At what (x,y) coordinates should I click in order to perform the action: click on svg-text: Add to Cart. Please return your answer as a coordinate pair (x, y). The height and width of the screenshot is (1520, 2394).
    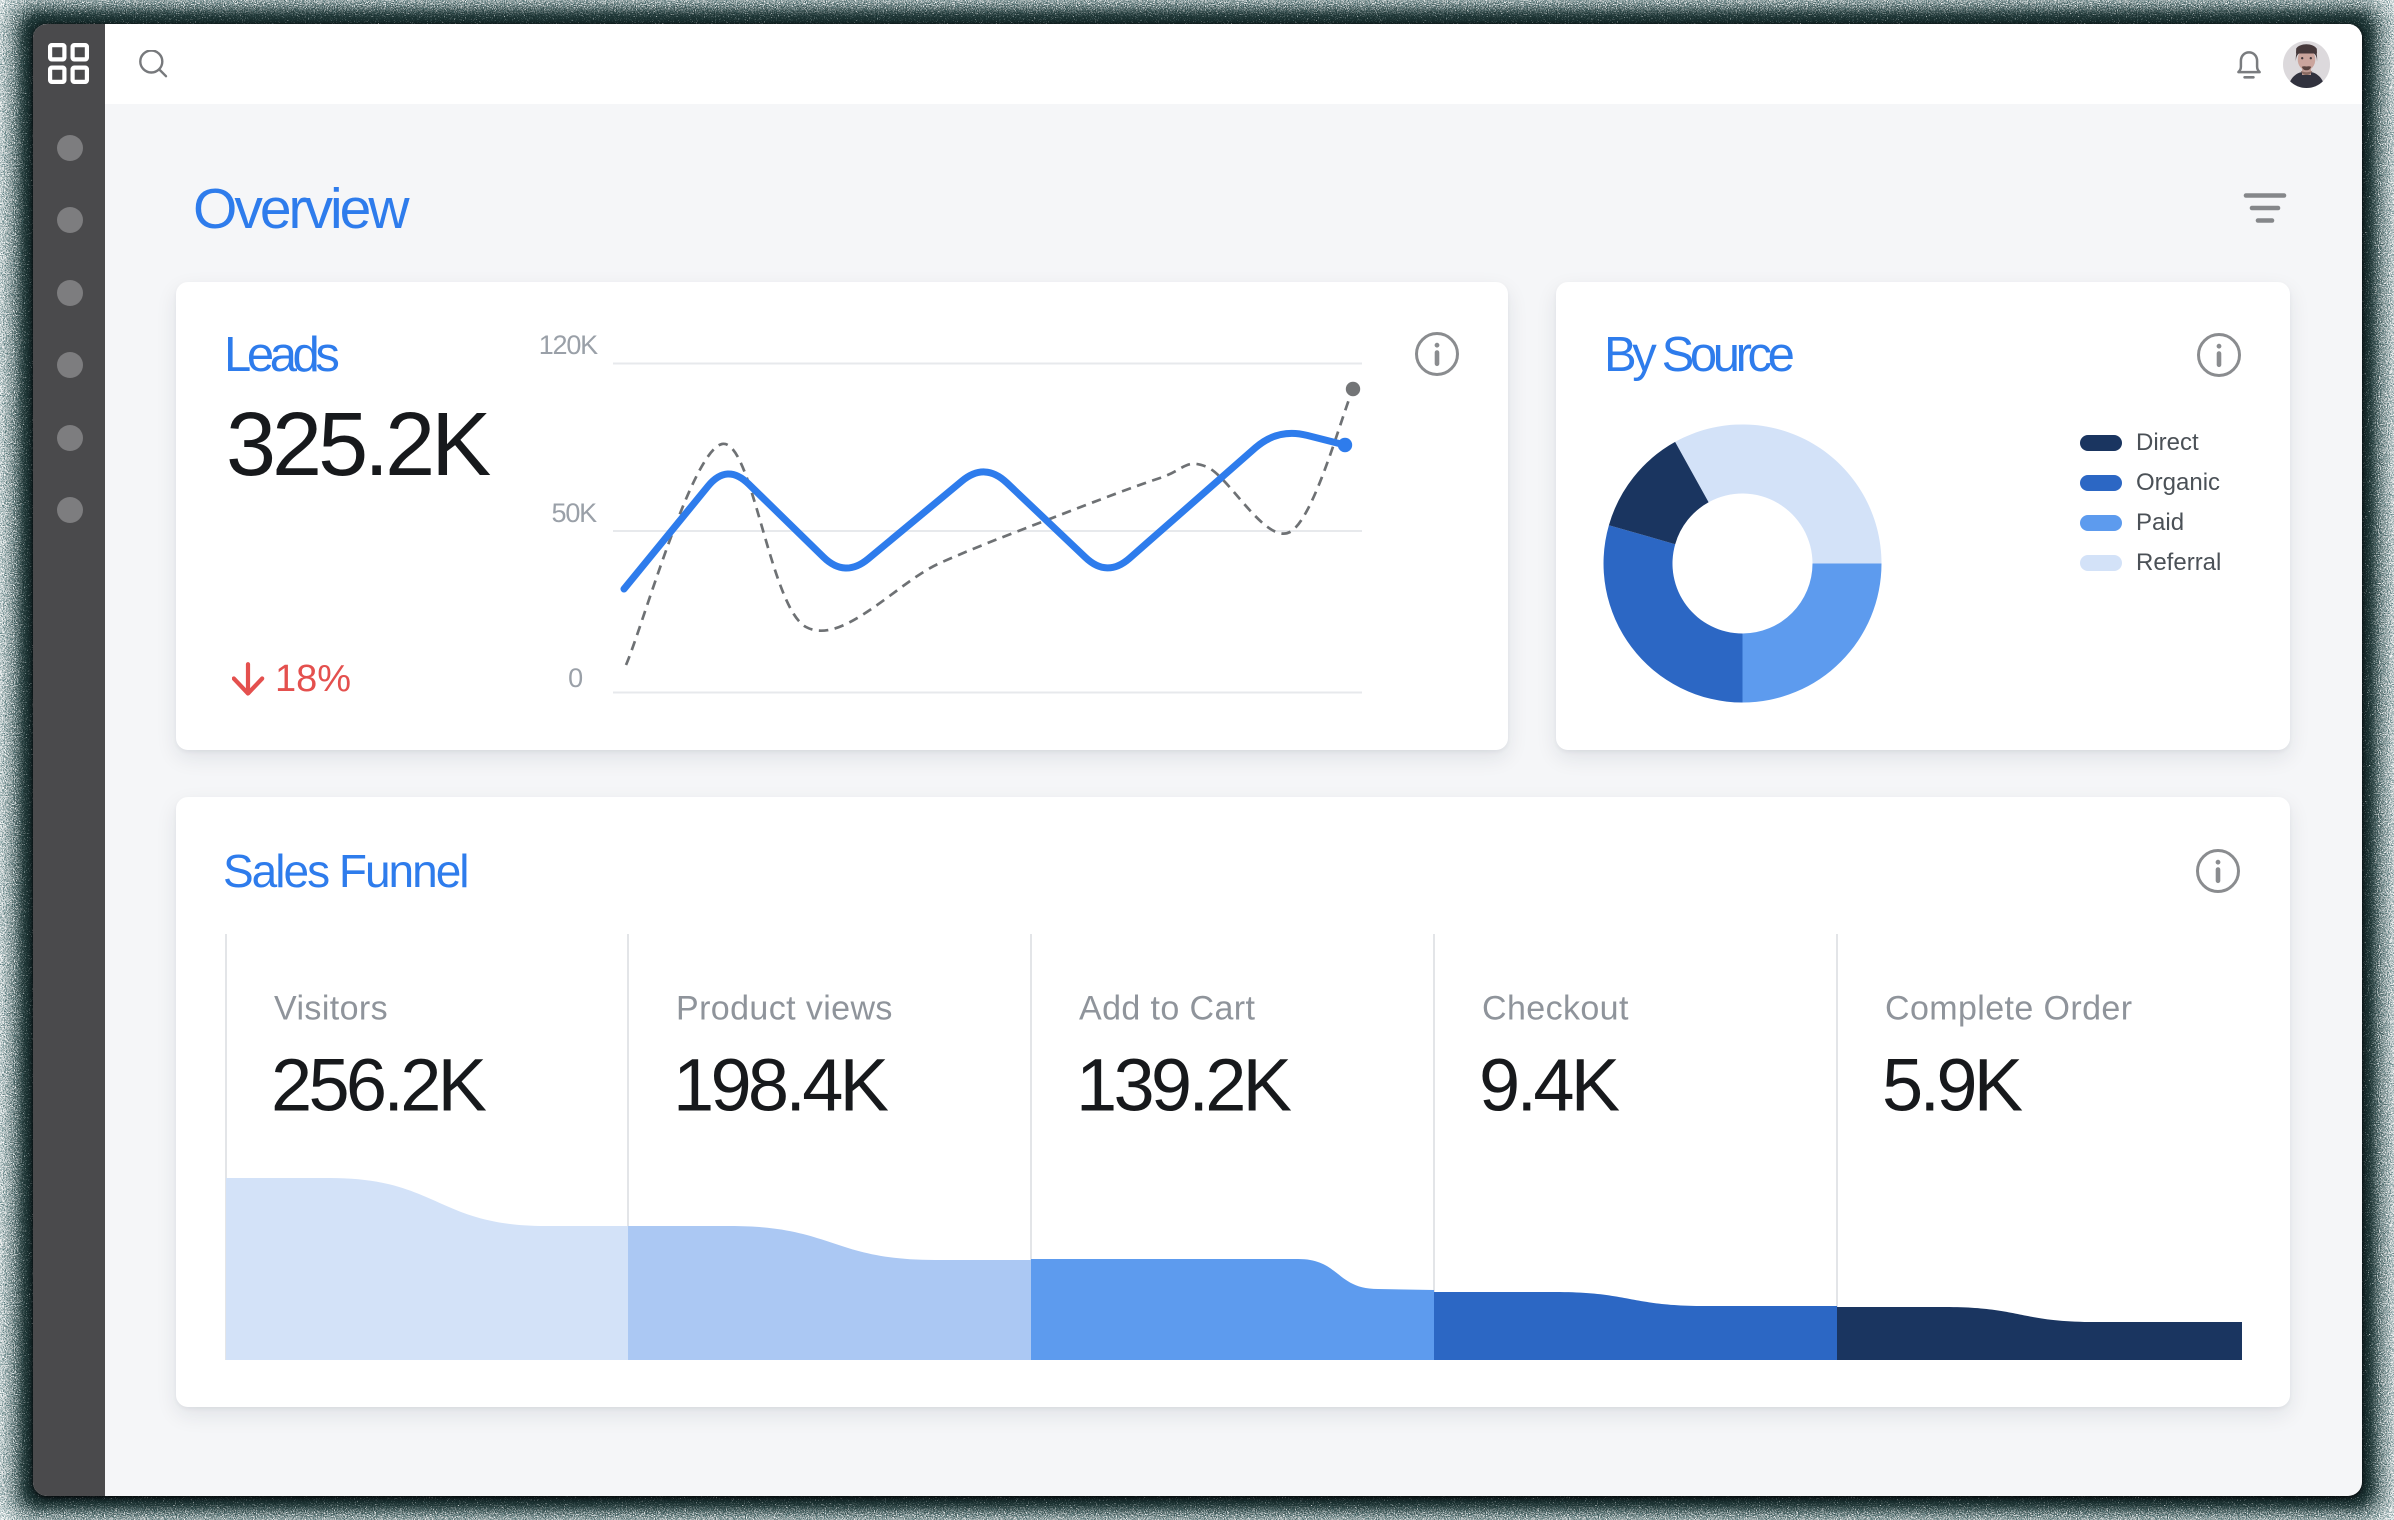
    Looking at the image, I should click on (1167, 1009).